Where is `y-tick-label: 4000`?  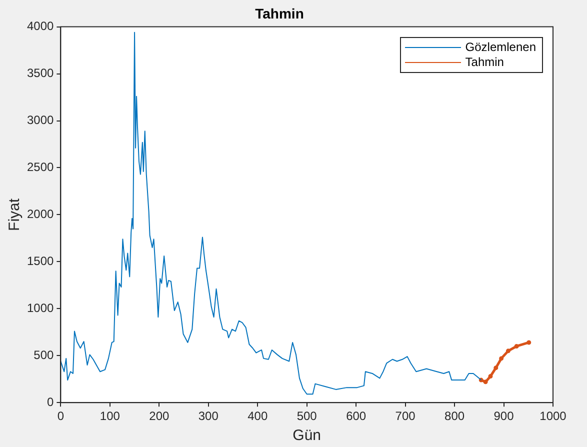
y-tick-label: 4000 is located at coordinates (40, 26).